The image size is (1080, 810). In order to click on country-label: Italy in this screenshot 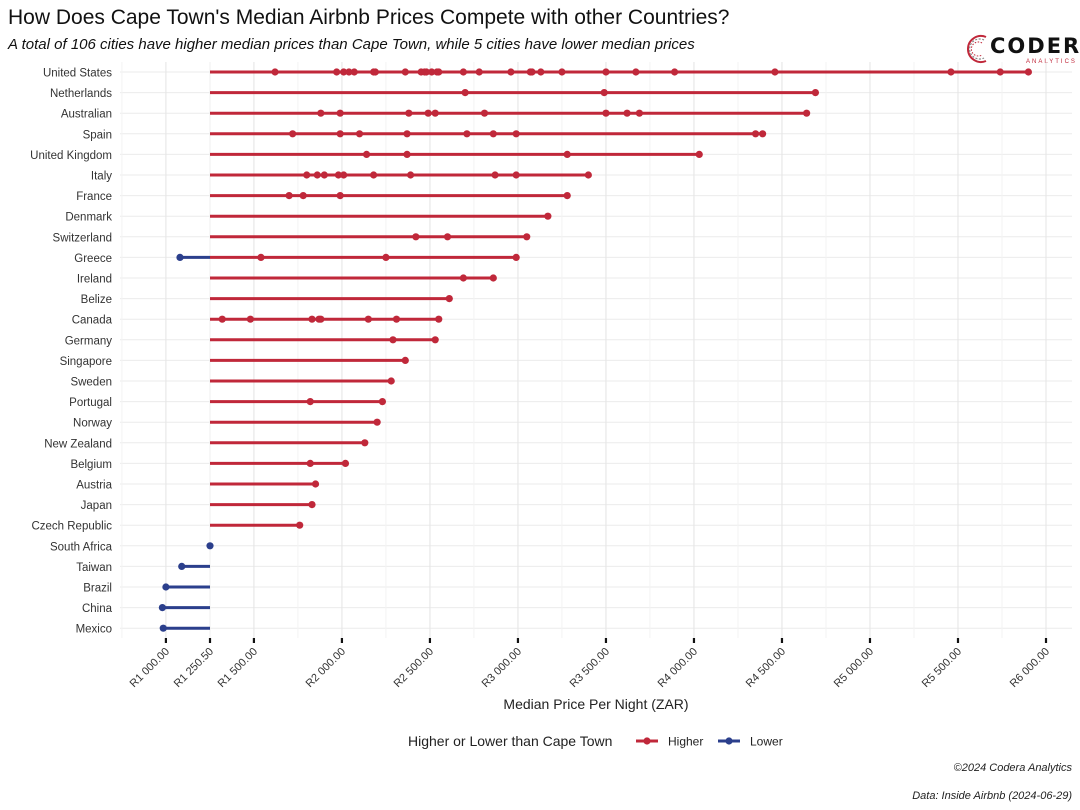, I will do `click(101, 177)`.